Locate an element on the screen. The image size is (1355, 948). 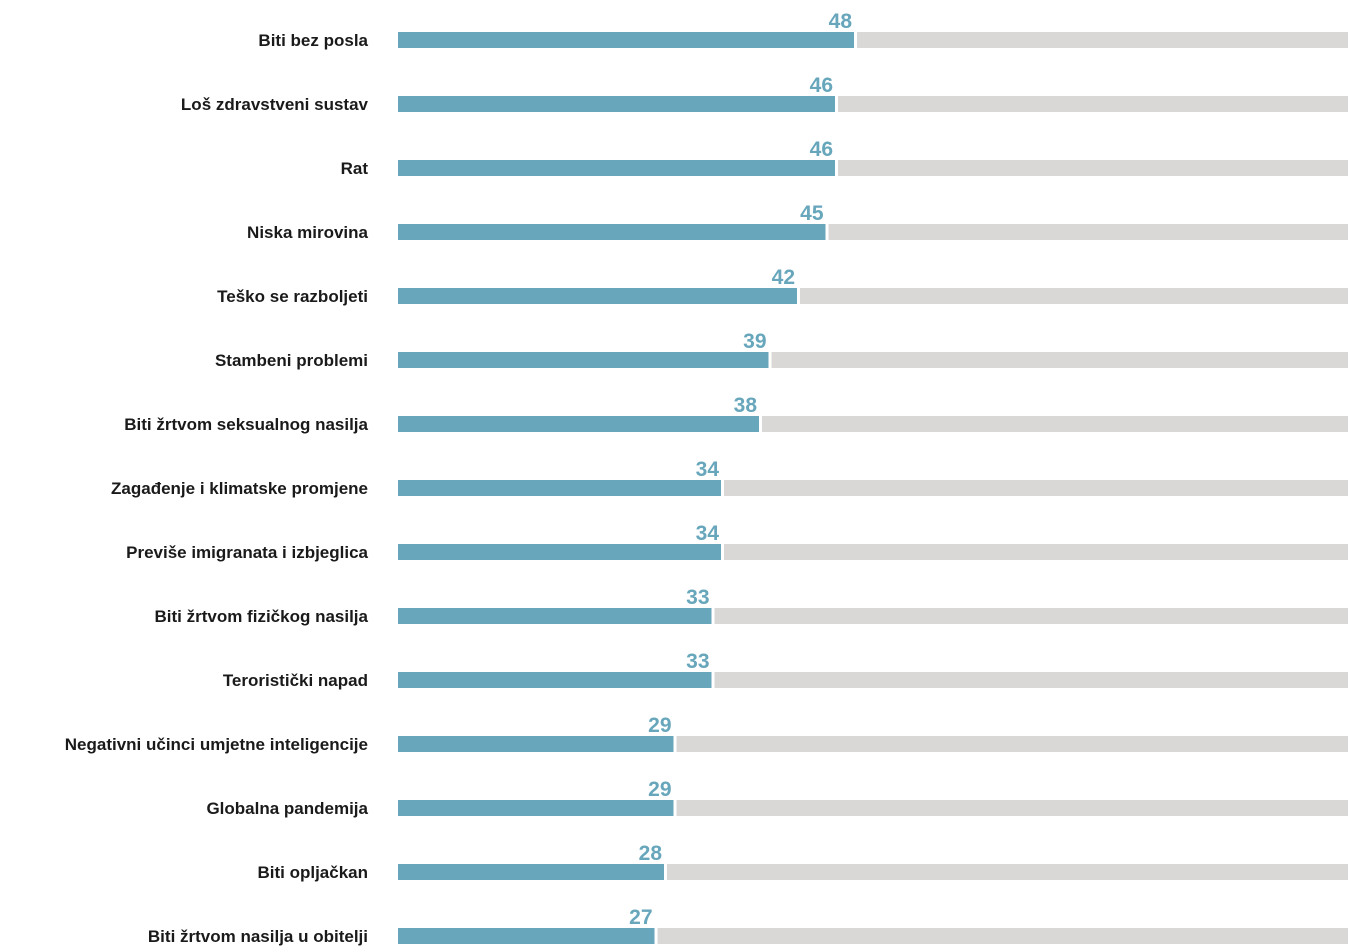
category-label: Biti bez posla is located at coordinates (313, 40).